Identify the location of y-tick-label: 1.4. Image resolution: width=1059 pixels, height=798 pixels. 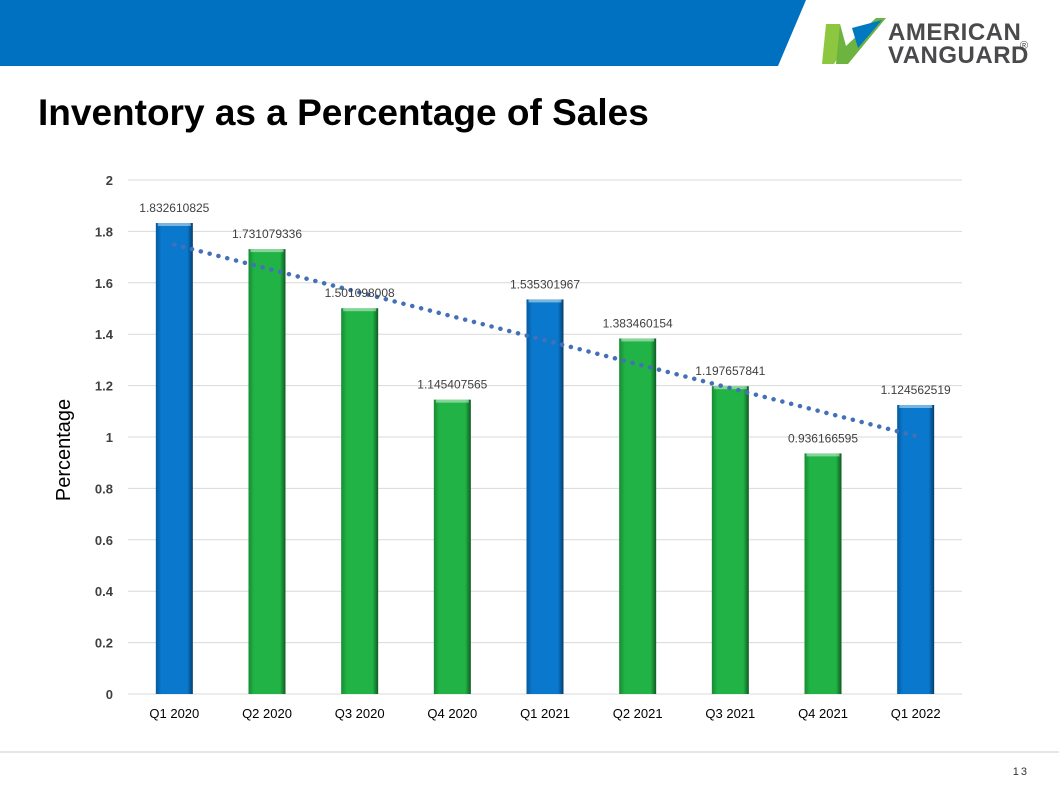
(104, 334).